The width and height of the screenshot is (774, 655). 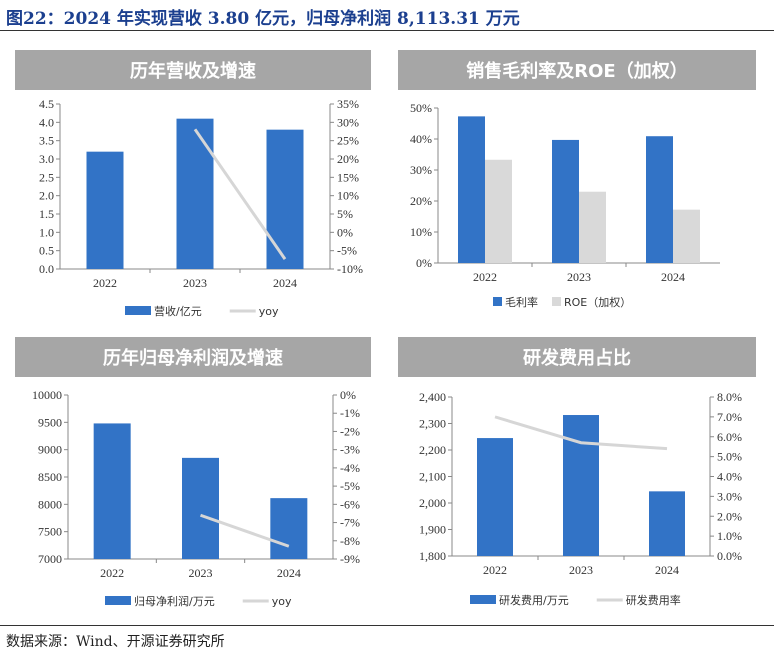 What do you see at coordinates (387, 625) in the screenshot?
I see `footer-divider` at bounding box center [387, 625].